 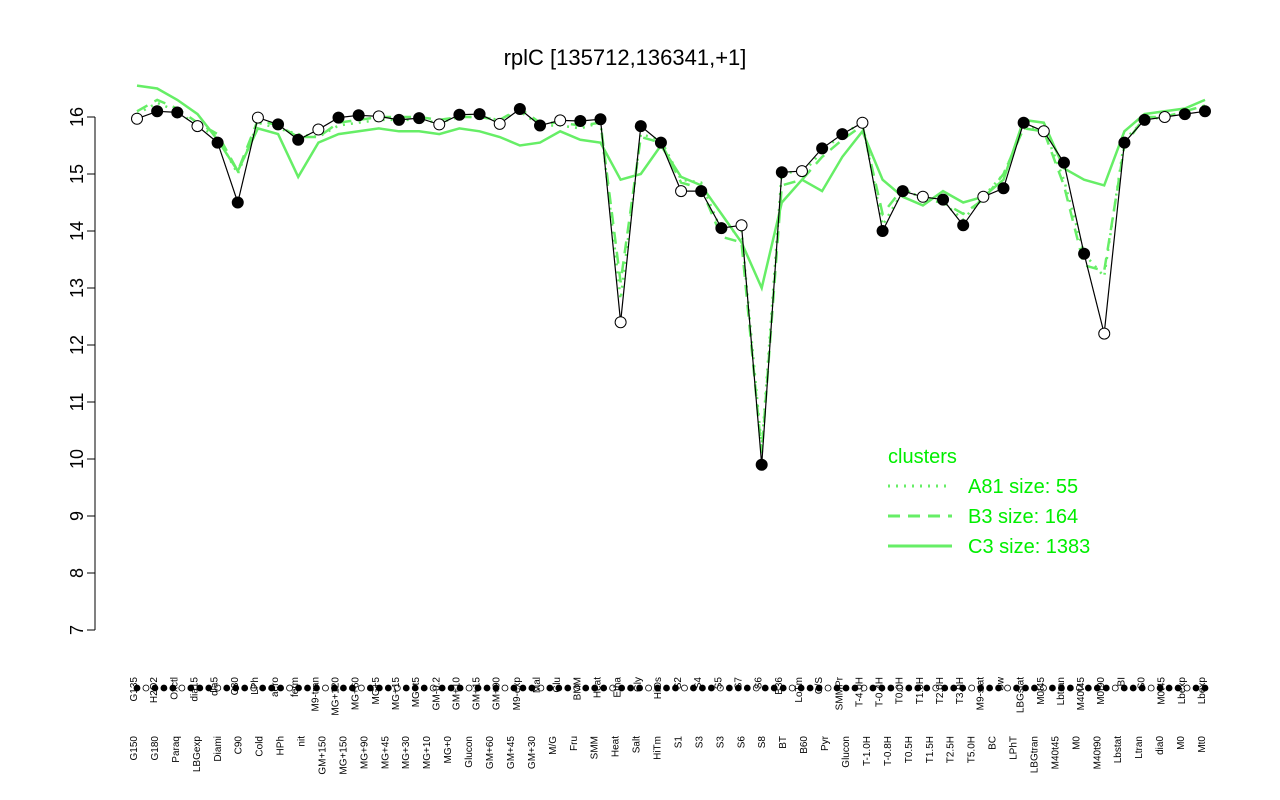 I want to click on x-tick-label: Mt0, so click(x=1202, y=744).